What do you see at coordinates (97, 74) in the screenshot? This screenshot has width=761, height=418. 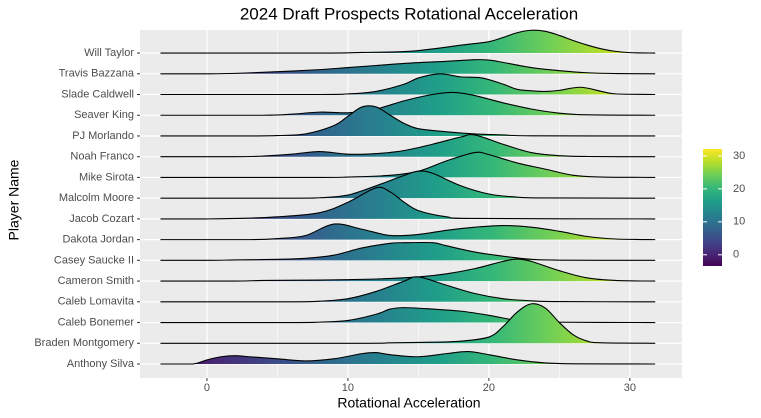 I see `y-tick-label: Travis Bazzana` at bounding box center [97, 74].